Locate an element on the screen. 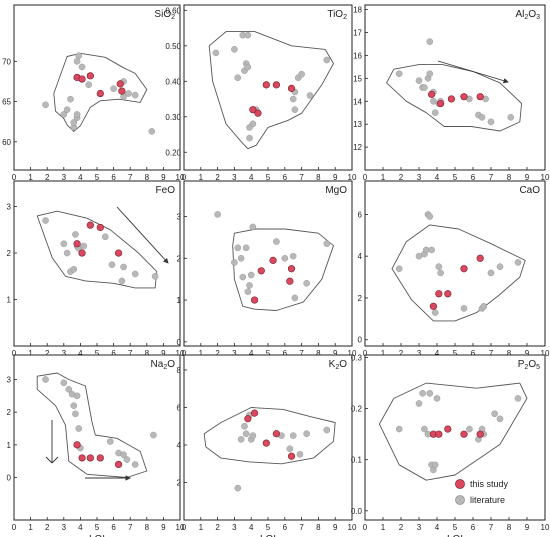  y-tick-label: 0.1 is located at coordinates (357, 460).